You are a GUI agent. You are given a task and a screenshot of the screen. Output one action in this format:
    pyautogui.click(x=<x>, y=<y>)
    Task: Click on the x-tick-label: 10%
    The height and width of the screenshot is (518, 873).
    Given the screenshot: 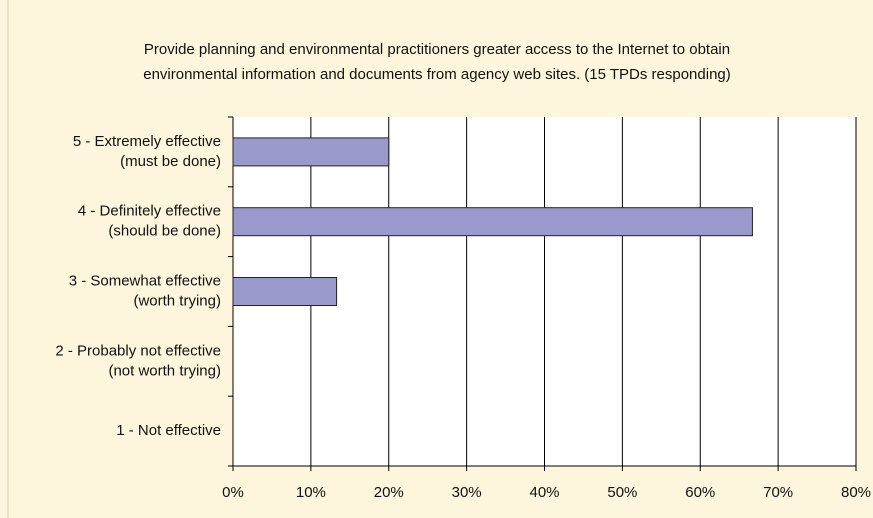 What is the action you would take?
    pyautogui.click(x=311, y=492)
    